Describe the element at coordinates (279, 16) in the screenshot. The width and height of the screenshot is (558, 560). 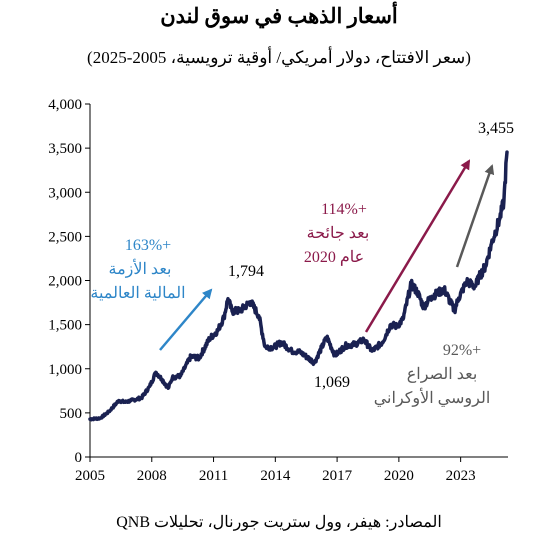
I see `chart-title: أسعار الذهب في سوق لندن` at that location.